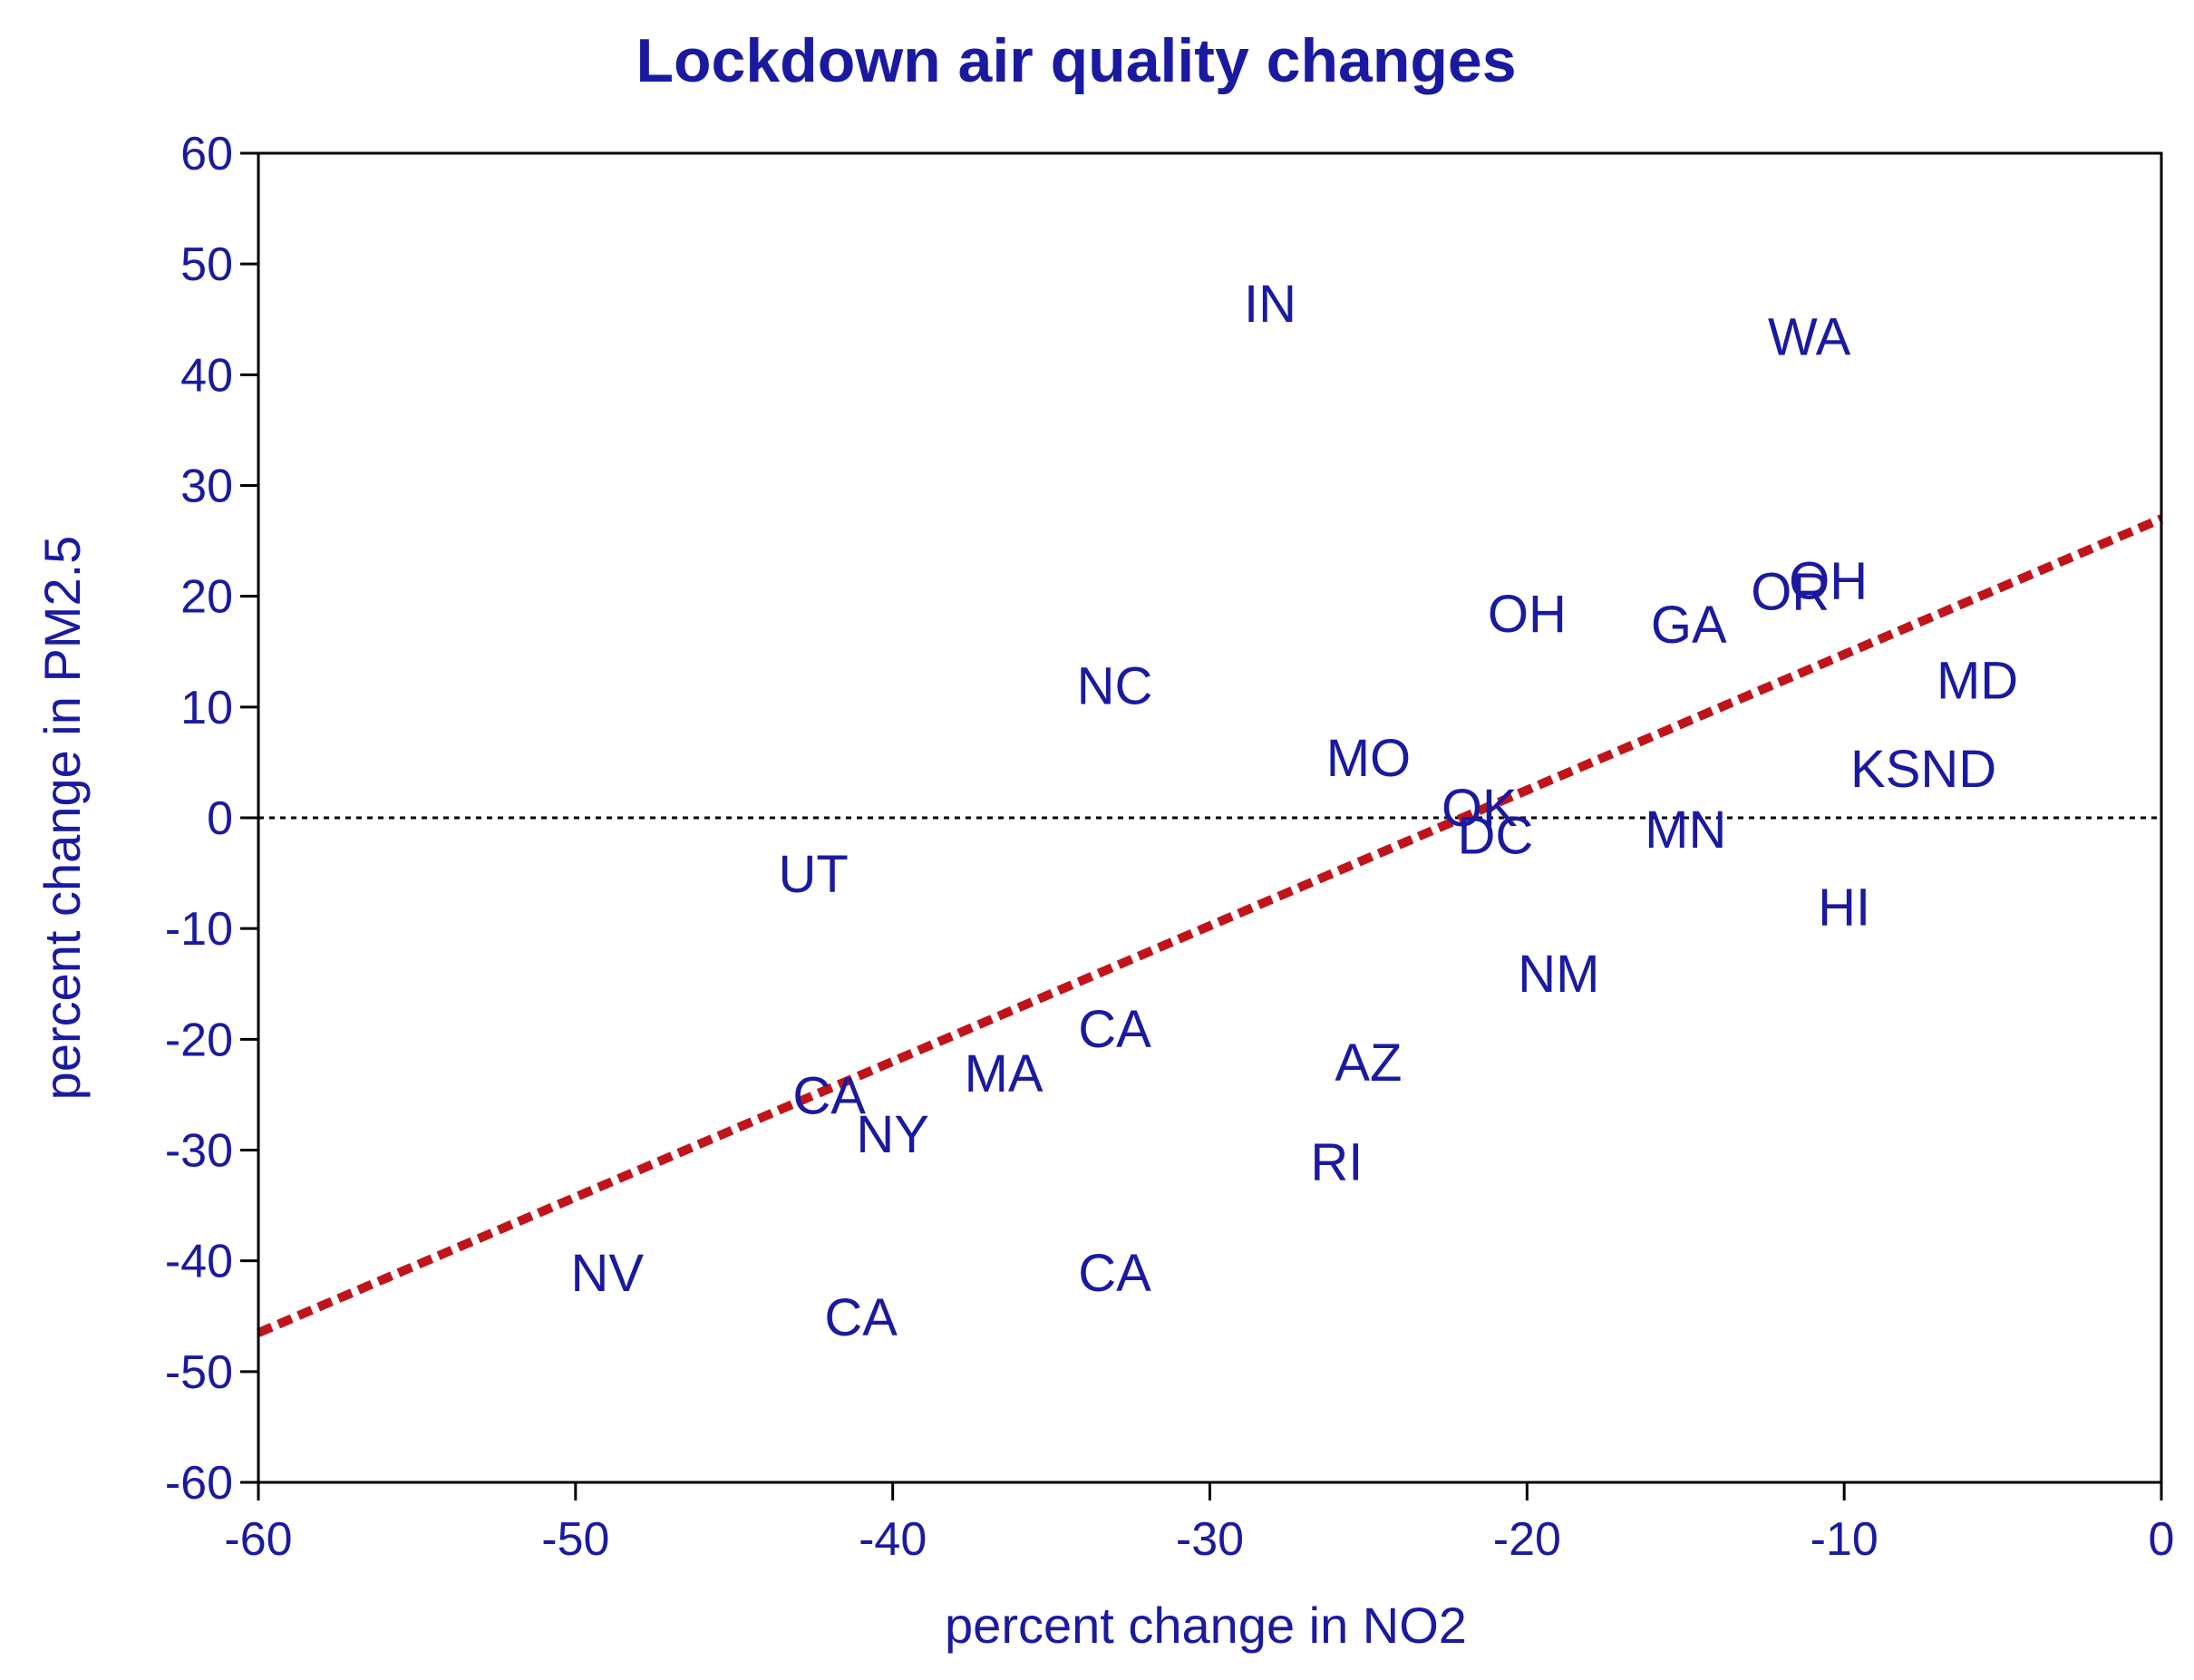 The height and width of the screenshot is (1680, 2194). What do you see at coordinates (206, 264) in the screenshot?
I see `y-tick-label: 50` at bounding box center [206, 264].